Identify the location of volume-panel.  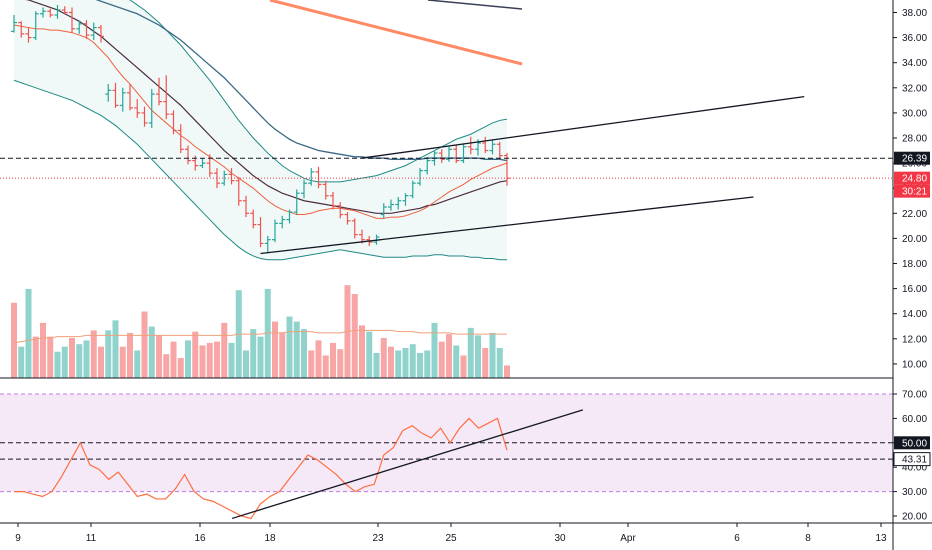
(260, 331).